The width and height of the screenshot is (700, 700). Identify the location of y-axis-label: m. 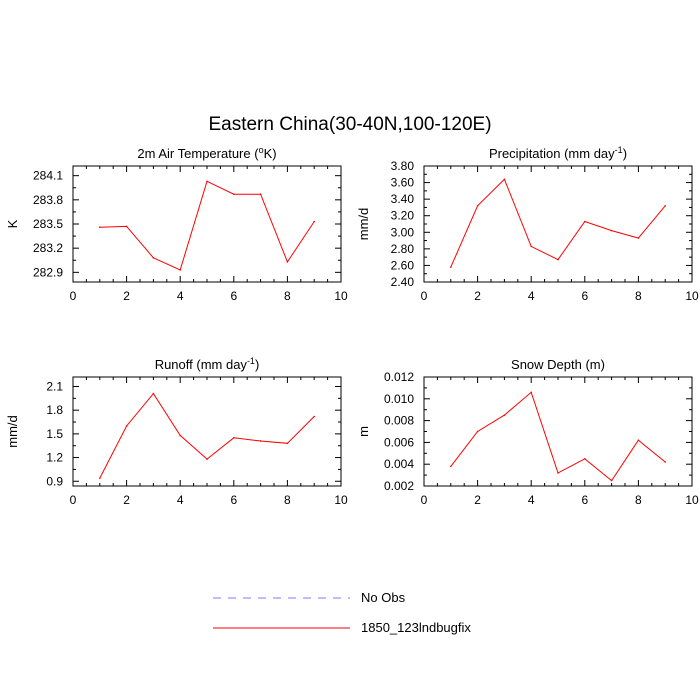
(363, 431).